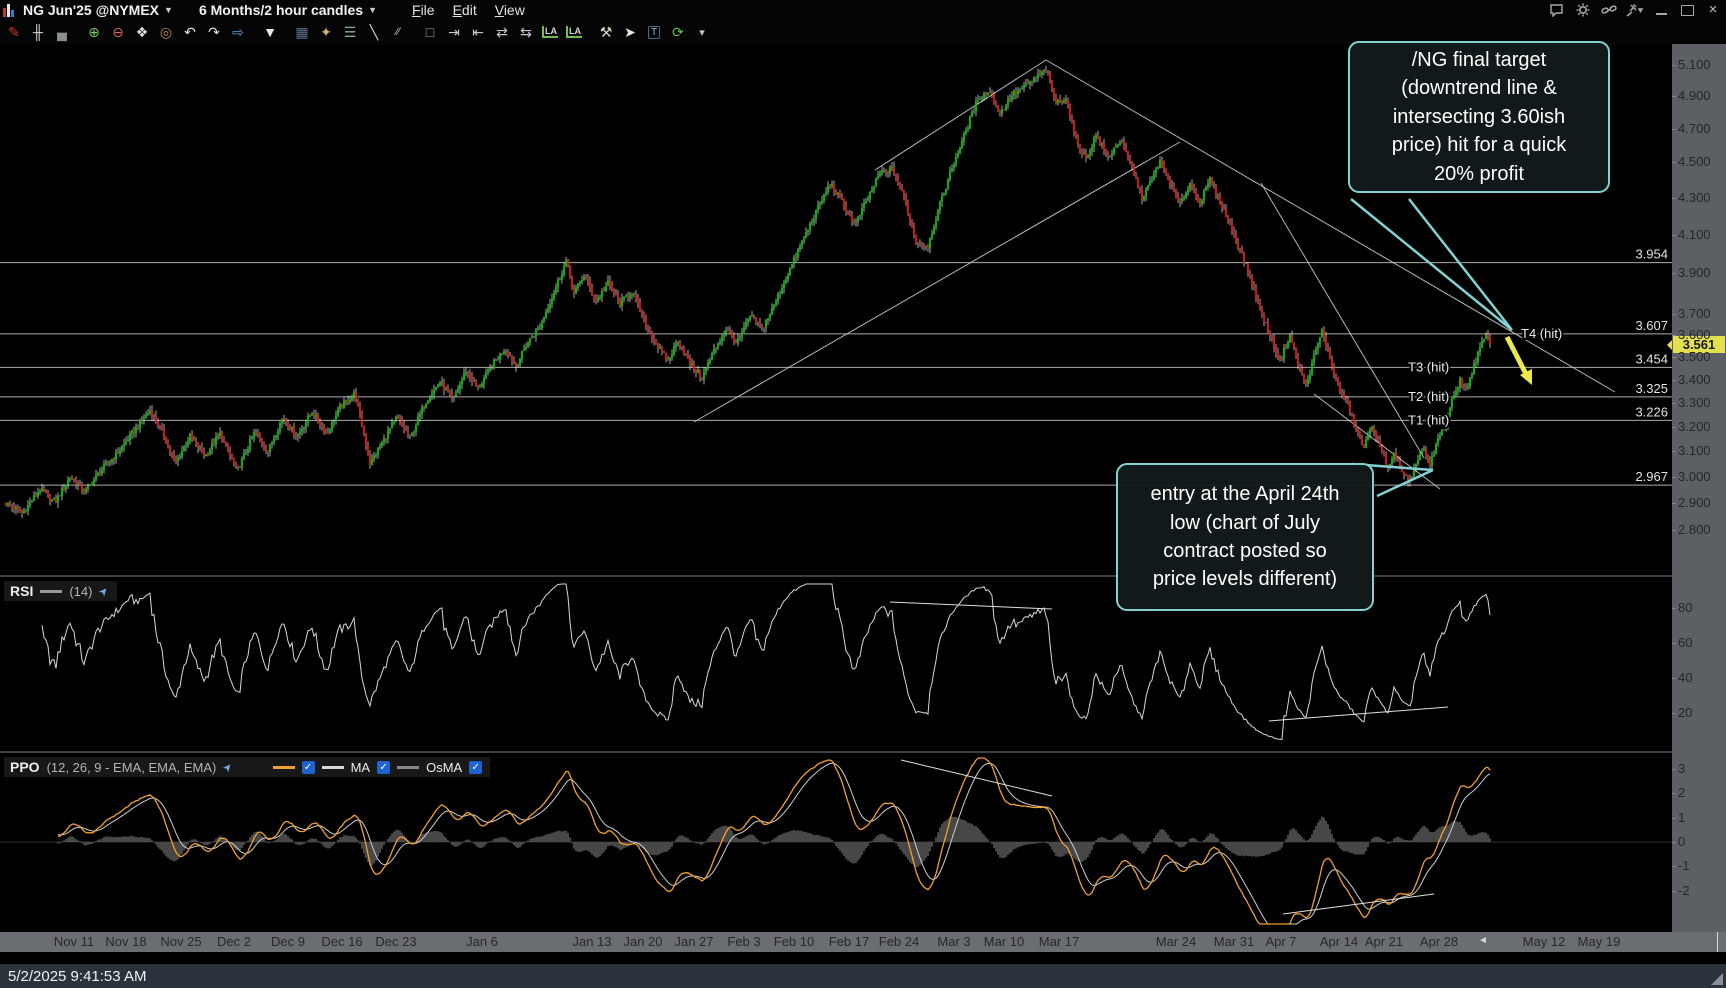 This screenshot has width=1726, height=988. Describe the element at coordinates (1717, 942) in the screenshot. I see `axis-edge-line` at that location.